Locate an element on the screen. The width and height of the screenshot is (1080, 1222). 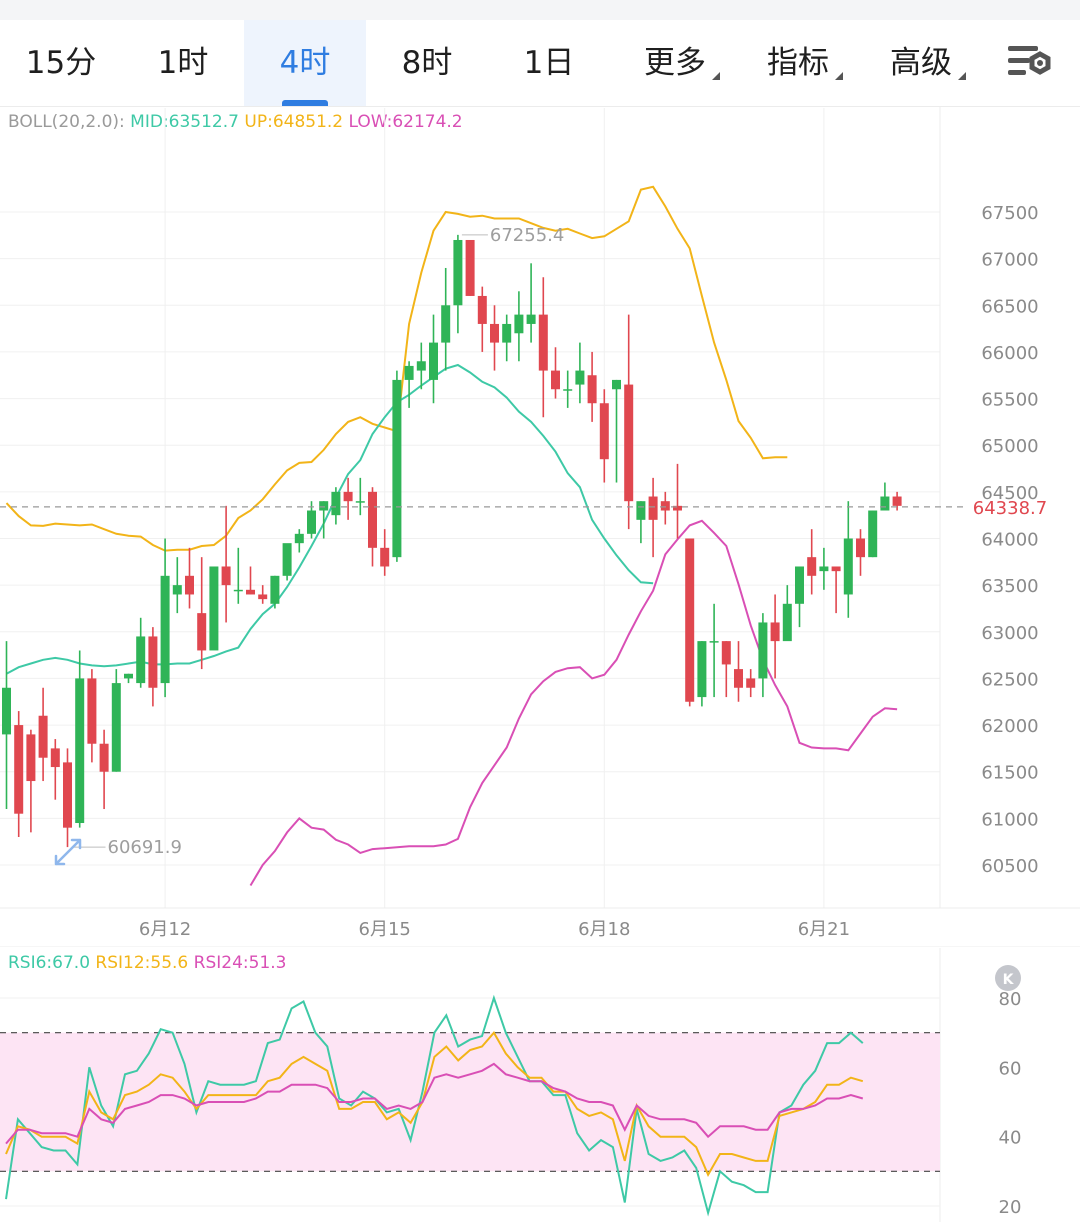
rsi-y-tick-label: 80 is located at coordinates (1010, 999).